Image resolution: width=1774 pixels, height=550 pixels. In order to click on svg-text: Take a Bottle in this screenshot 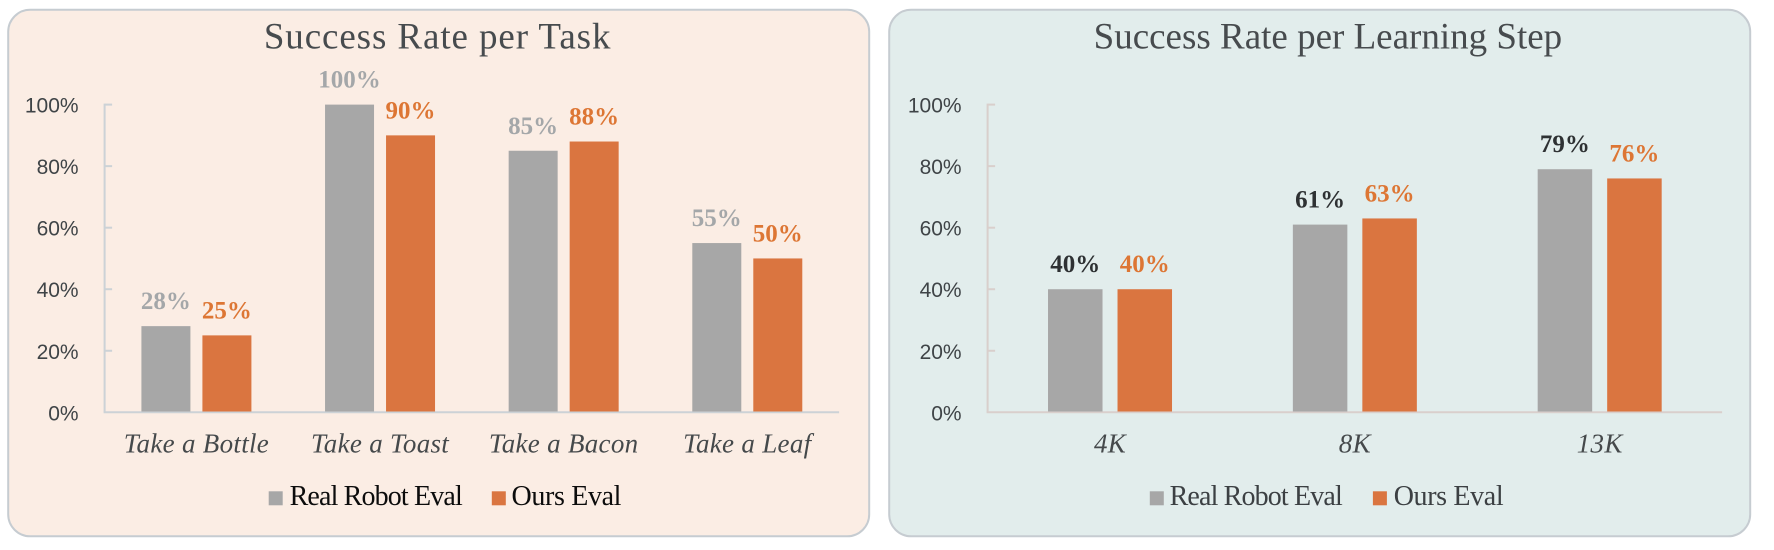, I will do `click(196, 444)`.